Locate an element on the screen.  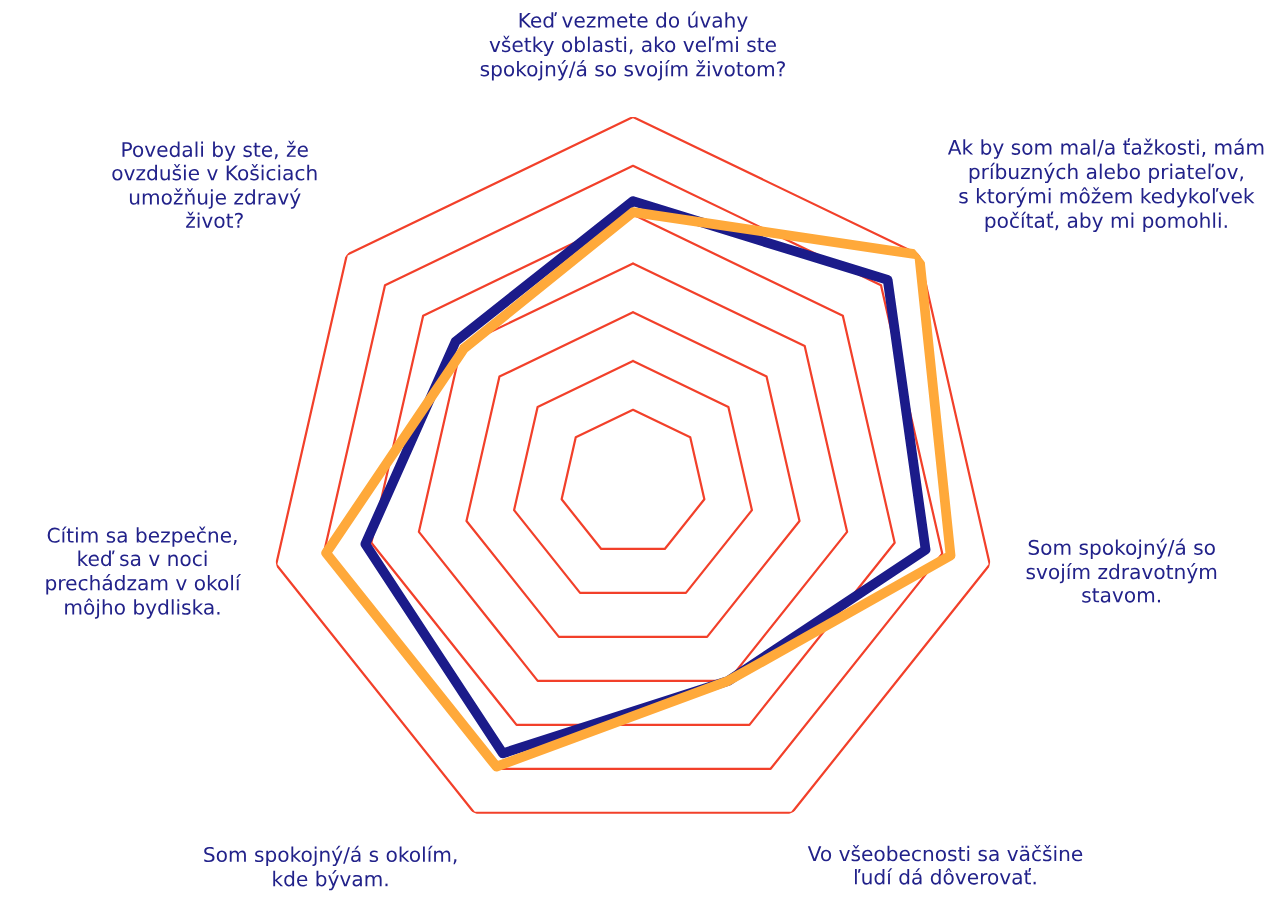
spoke-label: Keď vezmete do úvahy všetky oblasti, ako veľmi ste spokojný/á so svojím životom? is located at coordinates (632, 46).